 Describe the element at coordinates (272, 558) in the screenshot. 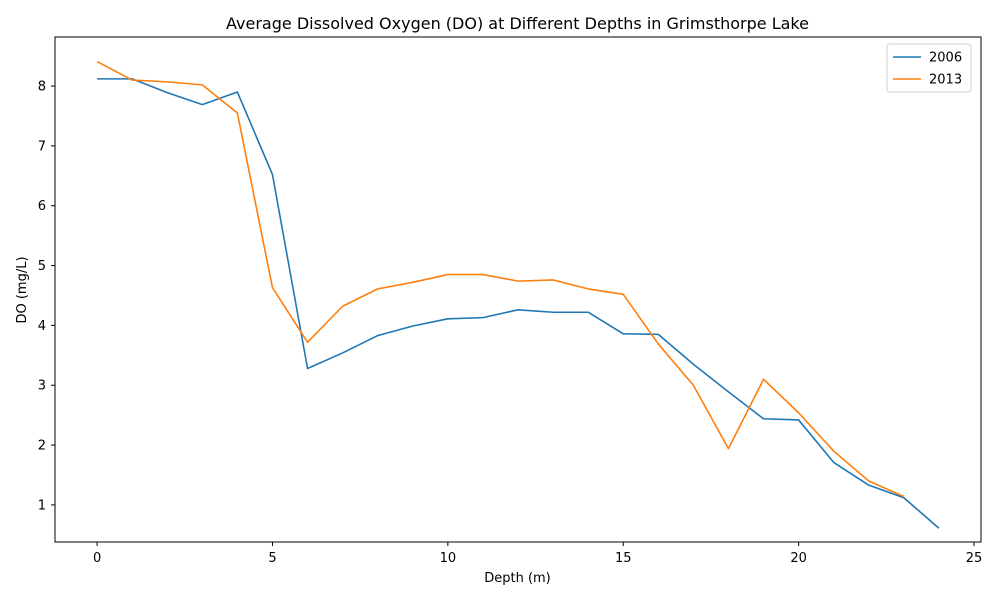

I see `x-tick-label: 5` at that location.